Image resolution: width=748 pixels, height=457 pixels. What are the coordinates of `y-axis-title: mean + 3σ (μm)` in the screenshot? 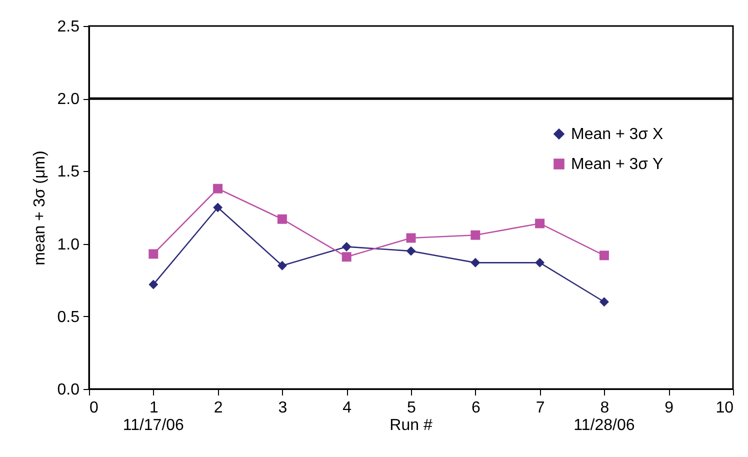 It's located at (39, 208).